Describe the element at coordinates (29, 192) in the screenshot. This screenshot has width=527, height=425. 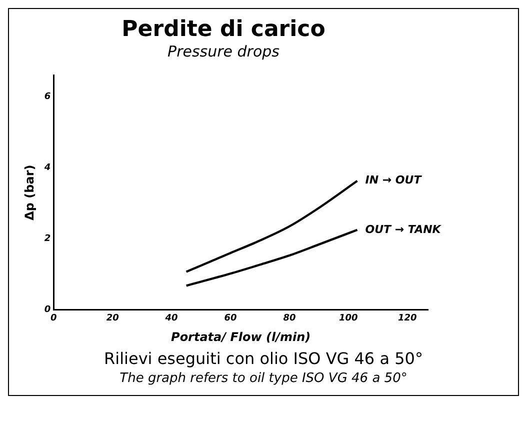
I see `y-axis-title: Δp (bar)` at that location.